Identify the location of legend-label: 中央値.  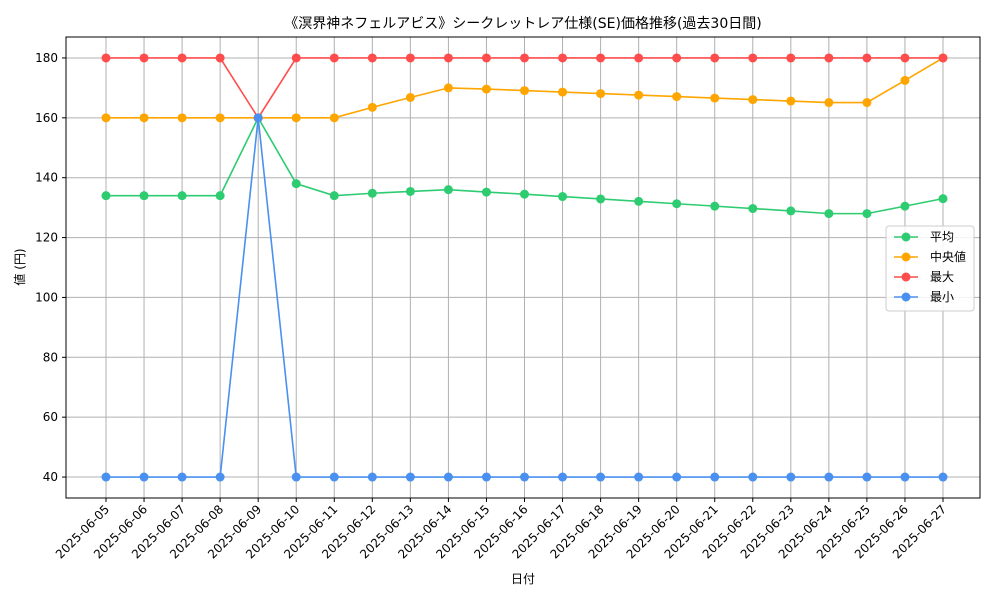
(948, 256).